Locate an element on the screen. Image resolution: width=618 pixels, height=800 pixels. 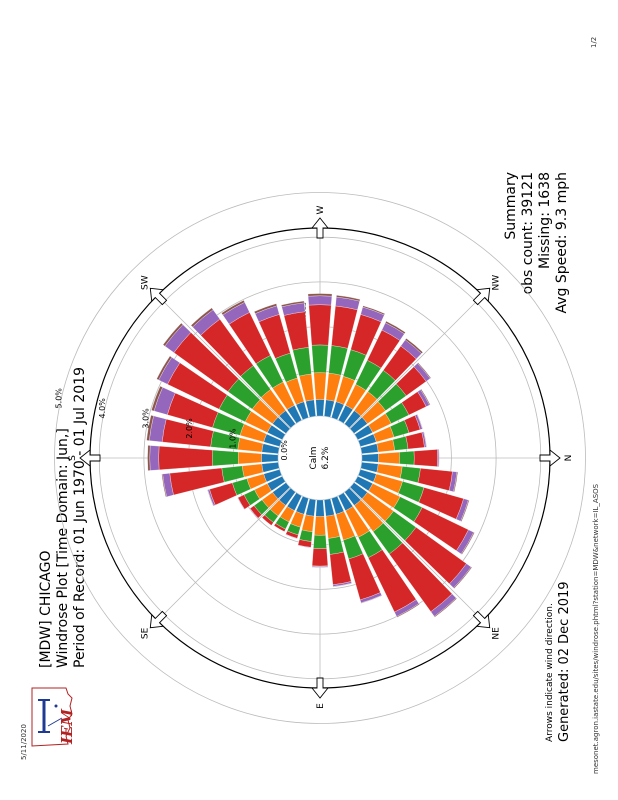
iowa-state-shape-icon is located at coordinates (52, 717).